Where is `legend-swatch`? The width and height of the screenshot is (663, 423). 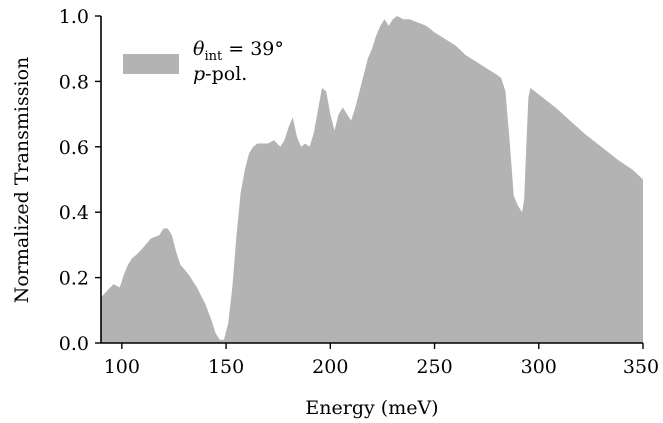 legend-swatch is located at coordinates (151, 64).